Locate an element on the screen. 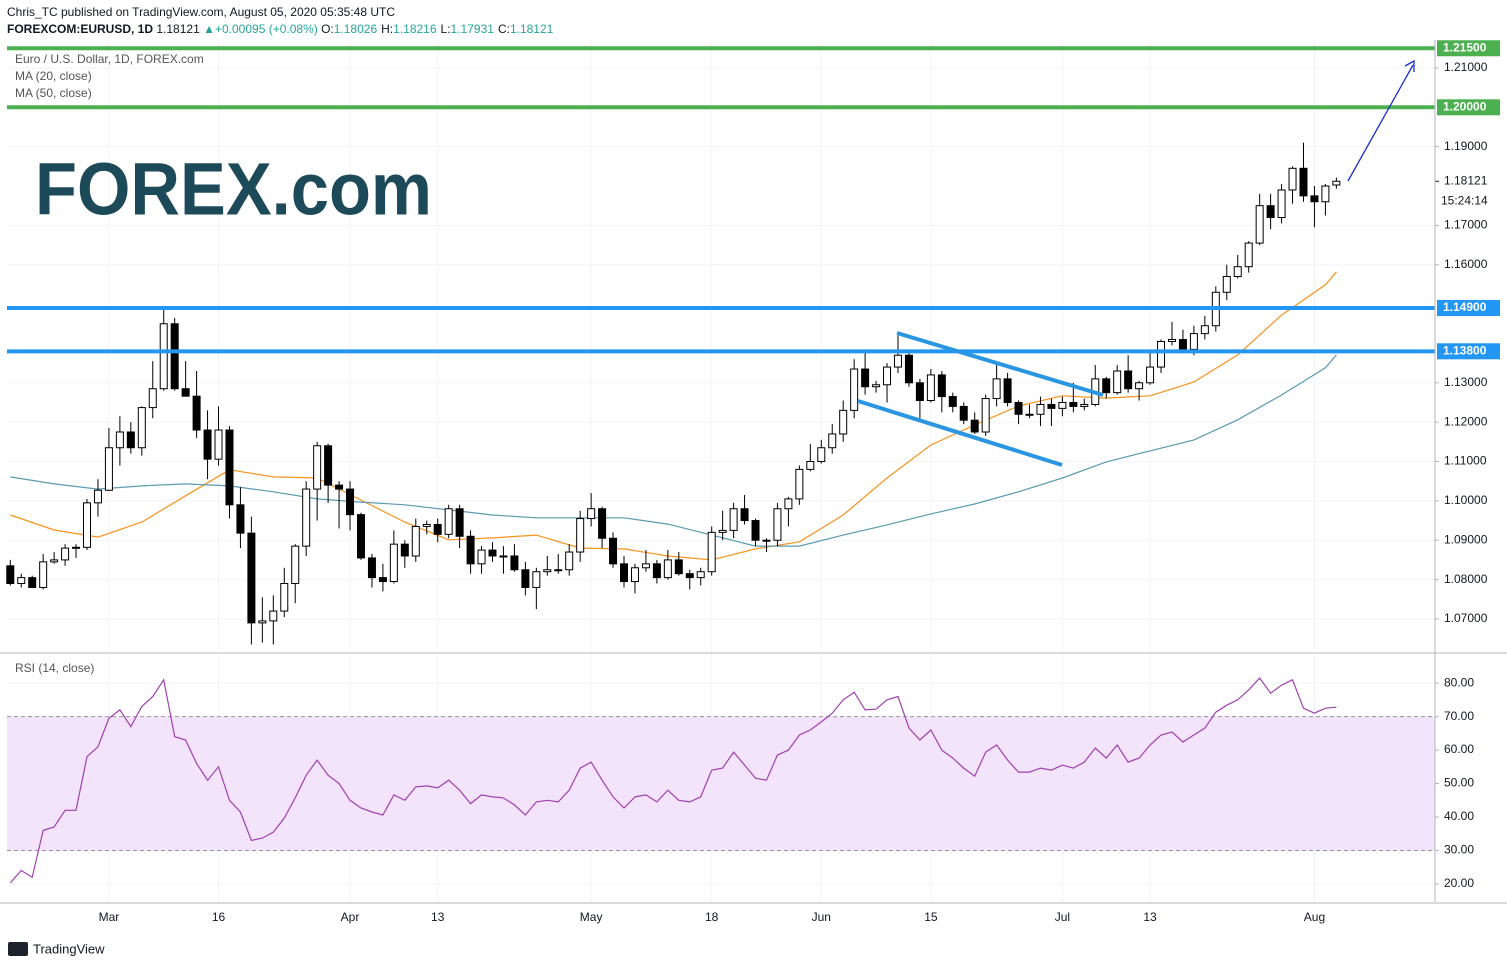 The image size is (1507, 969). x-tick-label: Aug is located at coordinates (1314, 917).